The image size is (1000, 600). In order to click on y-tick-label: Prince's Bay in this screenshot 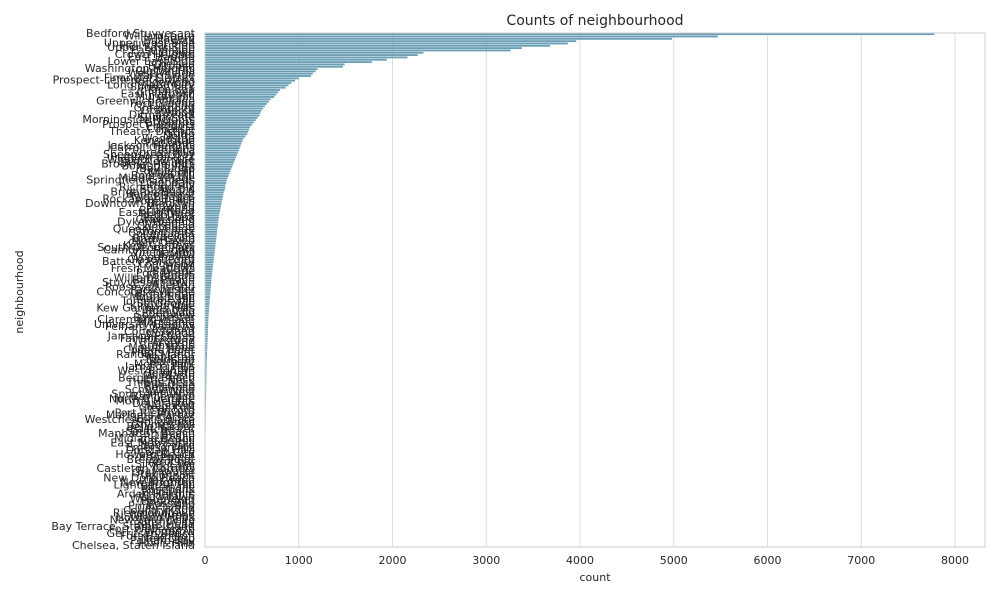, I will do `click(161, 505)`.